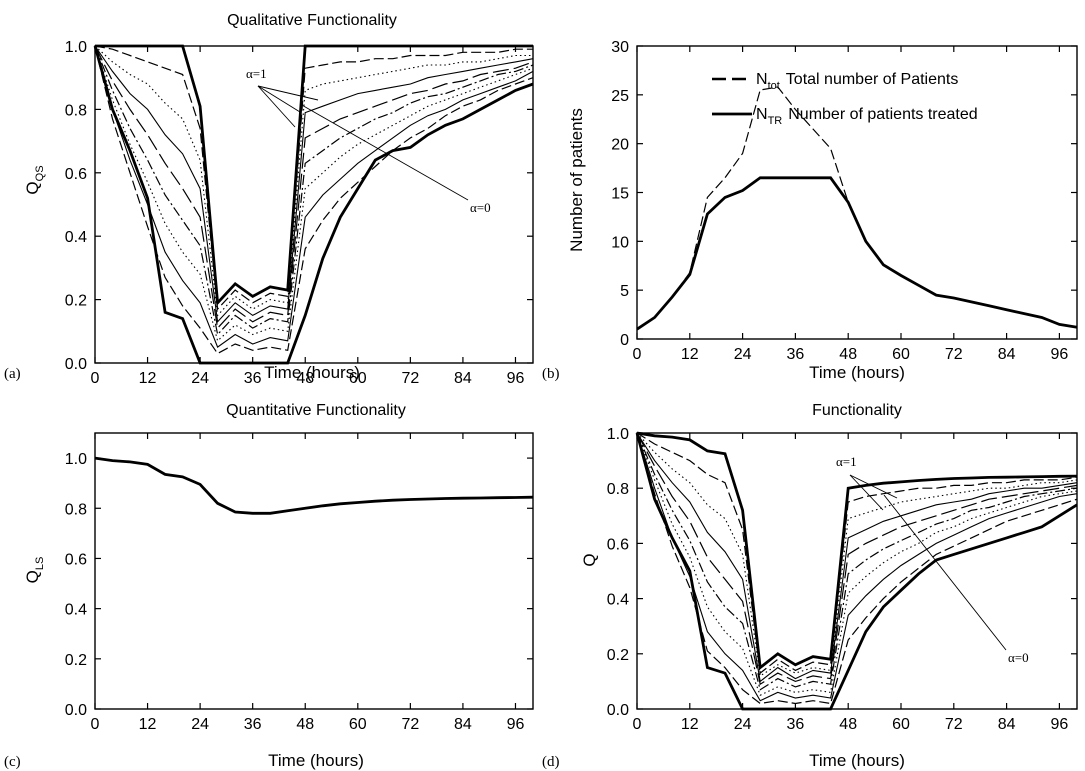 This screenshot has height=771, width=1085. I want to click on panel-c-xtick-label-4: 48, so click(305, 724).